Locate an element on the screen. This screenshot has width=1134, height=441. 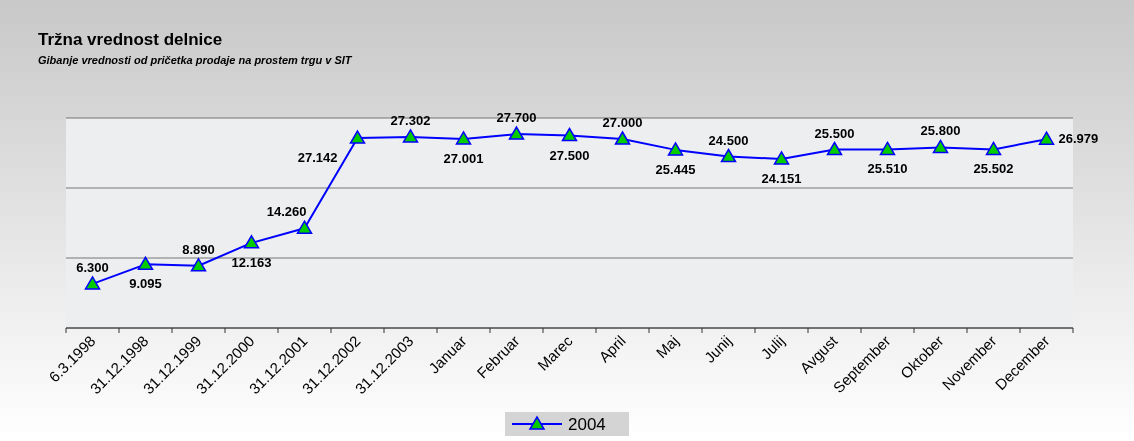
data-label: 27.001 is located at coordinates (463, 158).